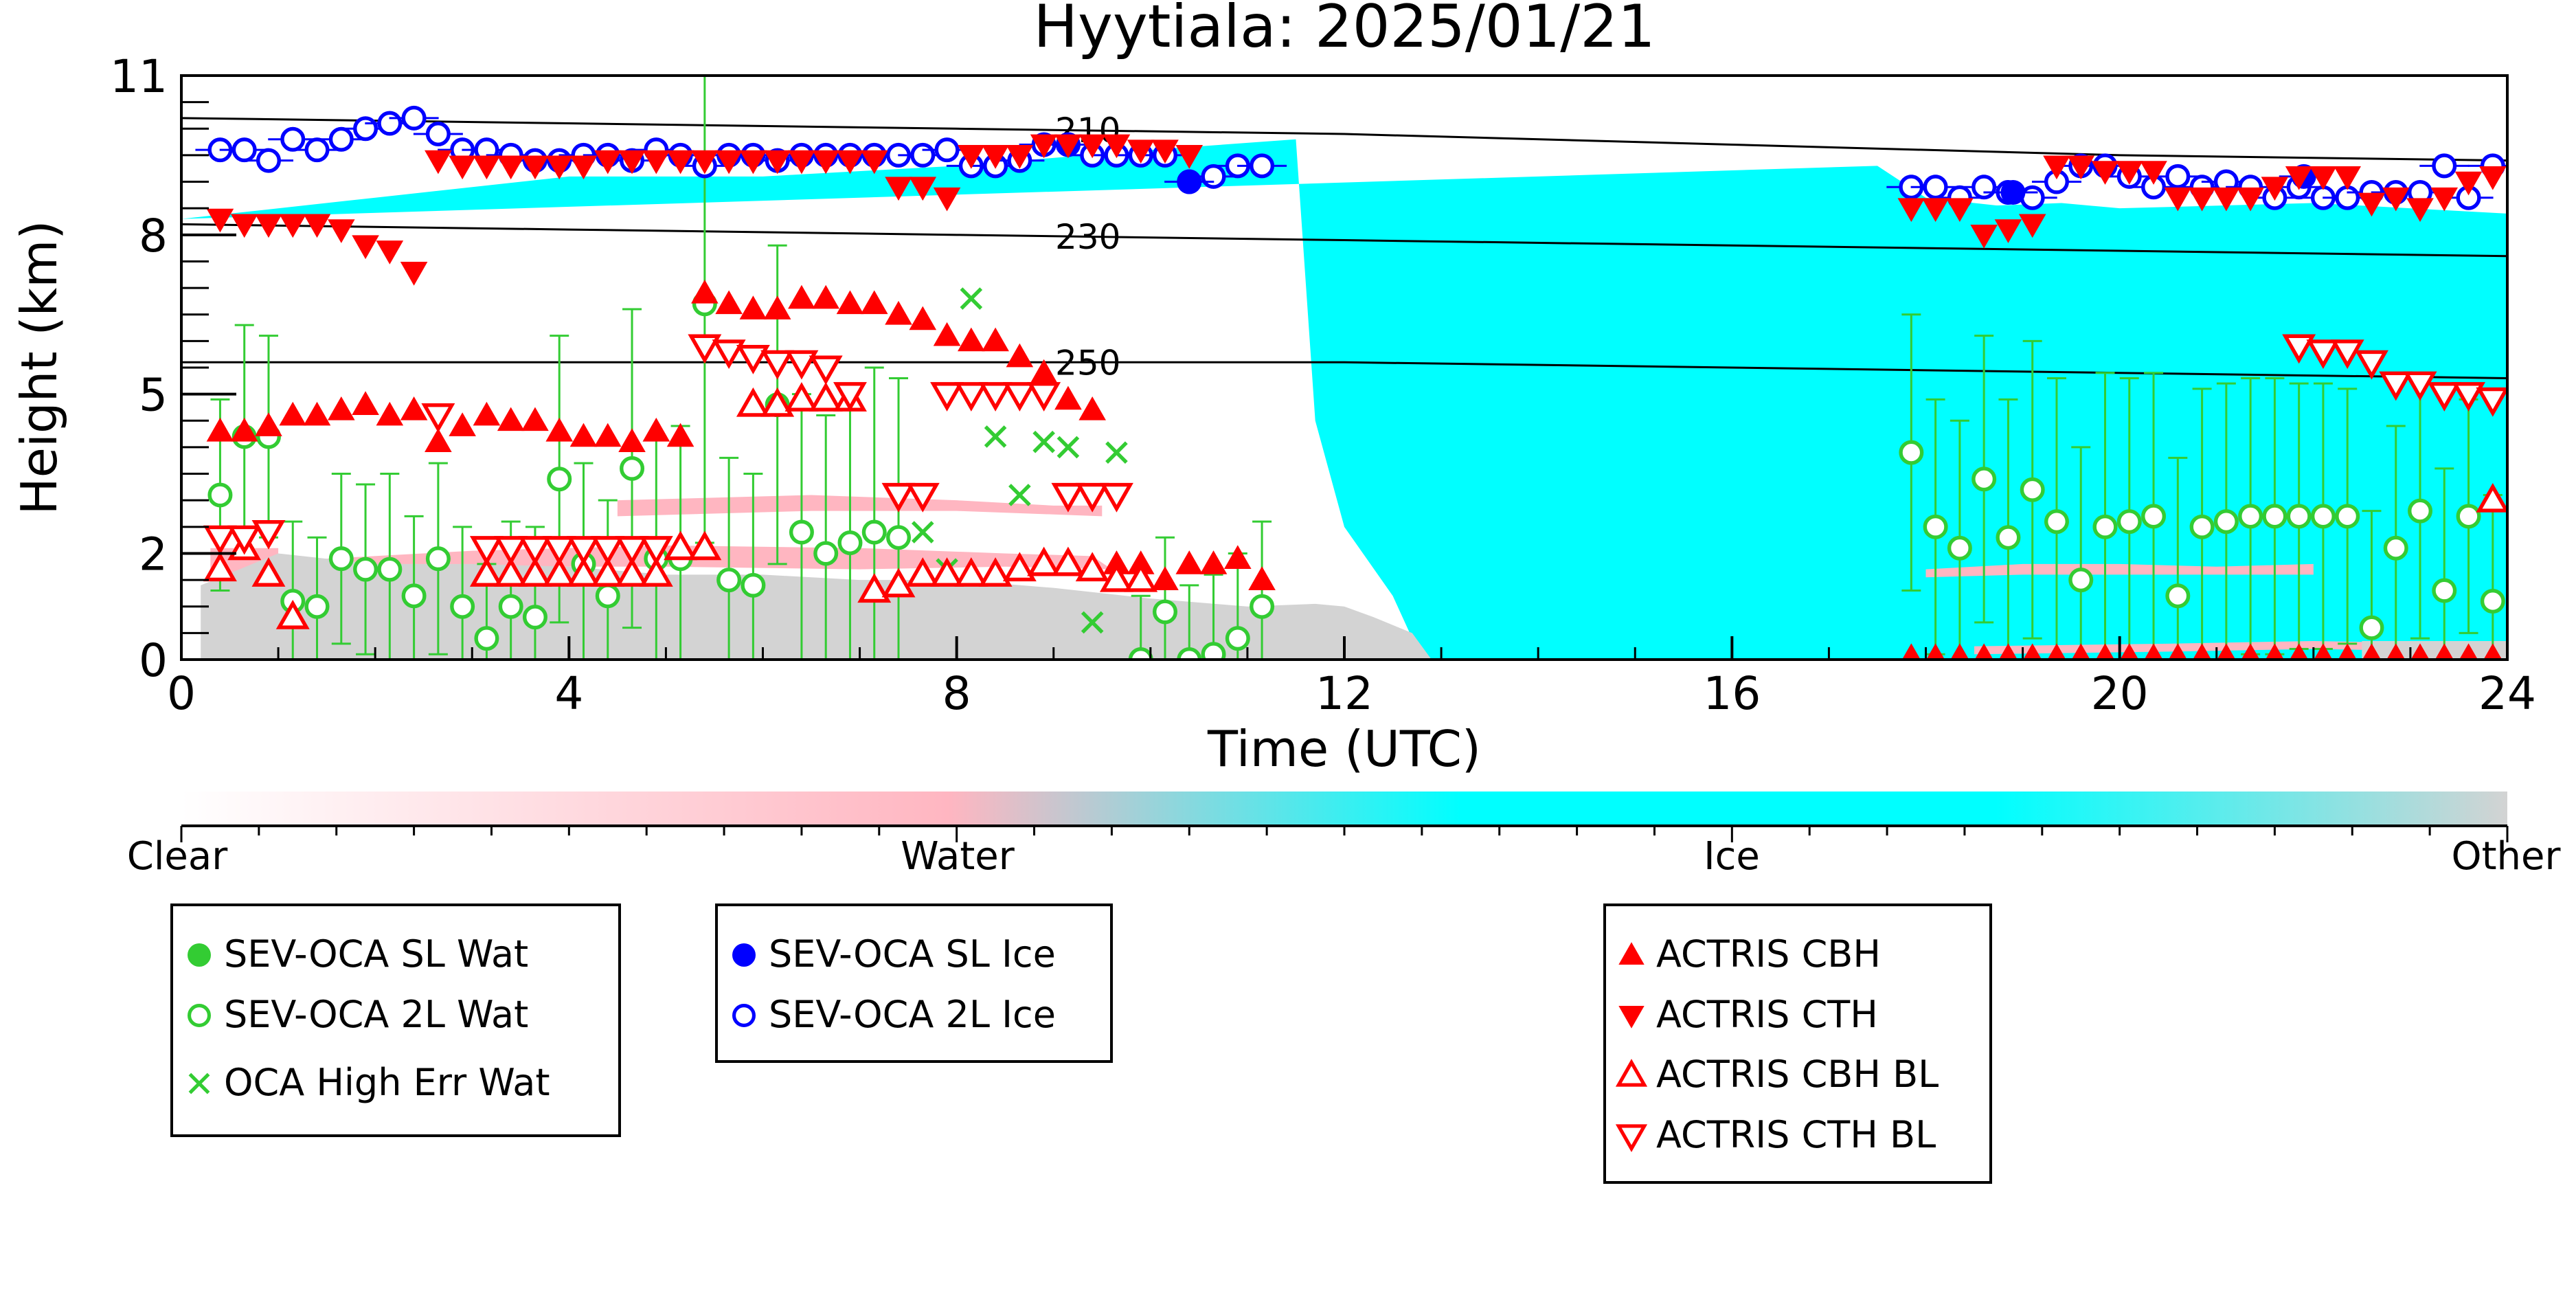 The width and height of the screenshot is (2576, 1291). What do you see at coordinates (1631, 1017) in the screenshot?
I see `legend-marker-filled-triangle-down` at bounding box center [1631, 1017].